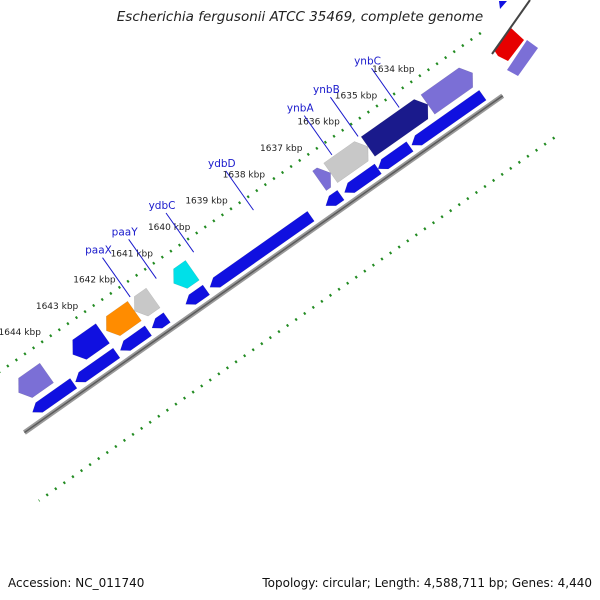 This screenshot has width=600, height=600. Describe the element at coordinates (20, 333) in the screenshot. I see `ruler-tick-label: 1644 kbp` at that location.